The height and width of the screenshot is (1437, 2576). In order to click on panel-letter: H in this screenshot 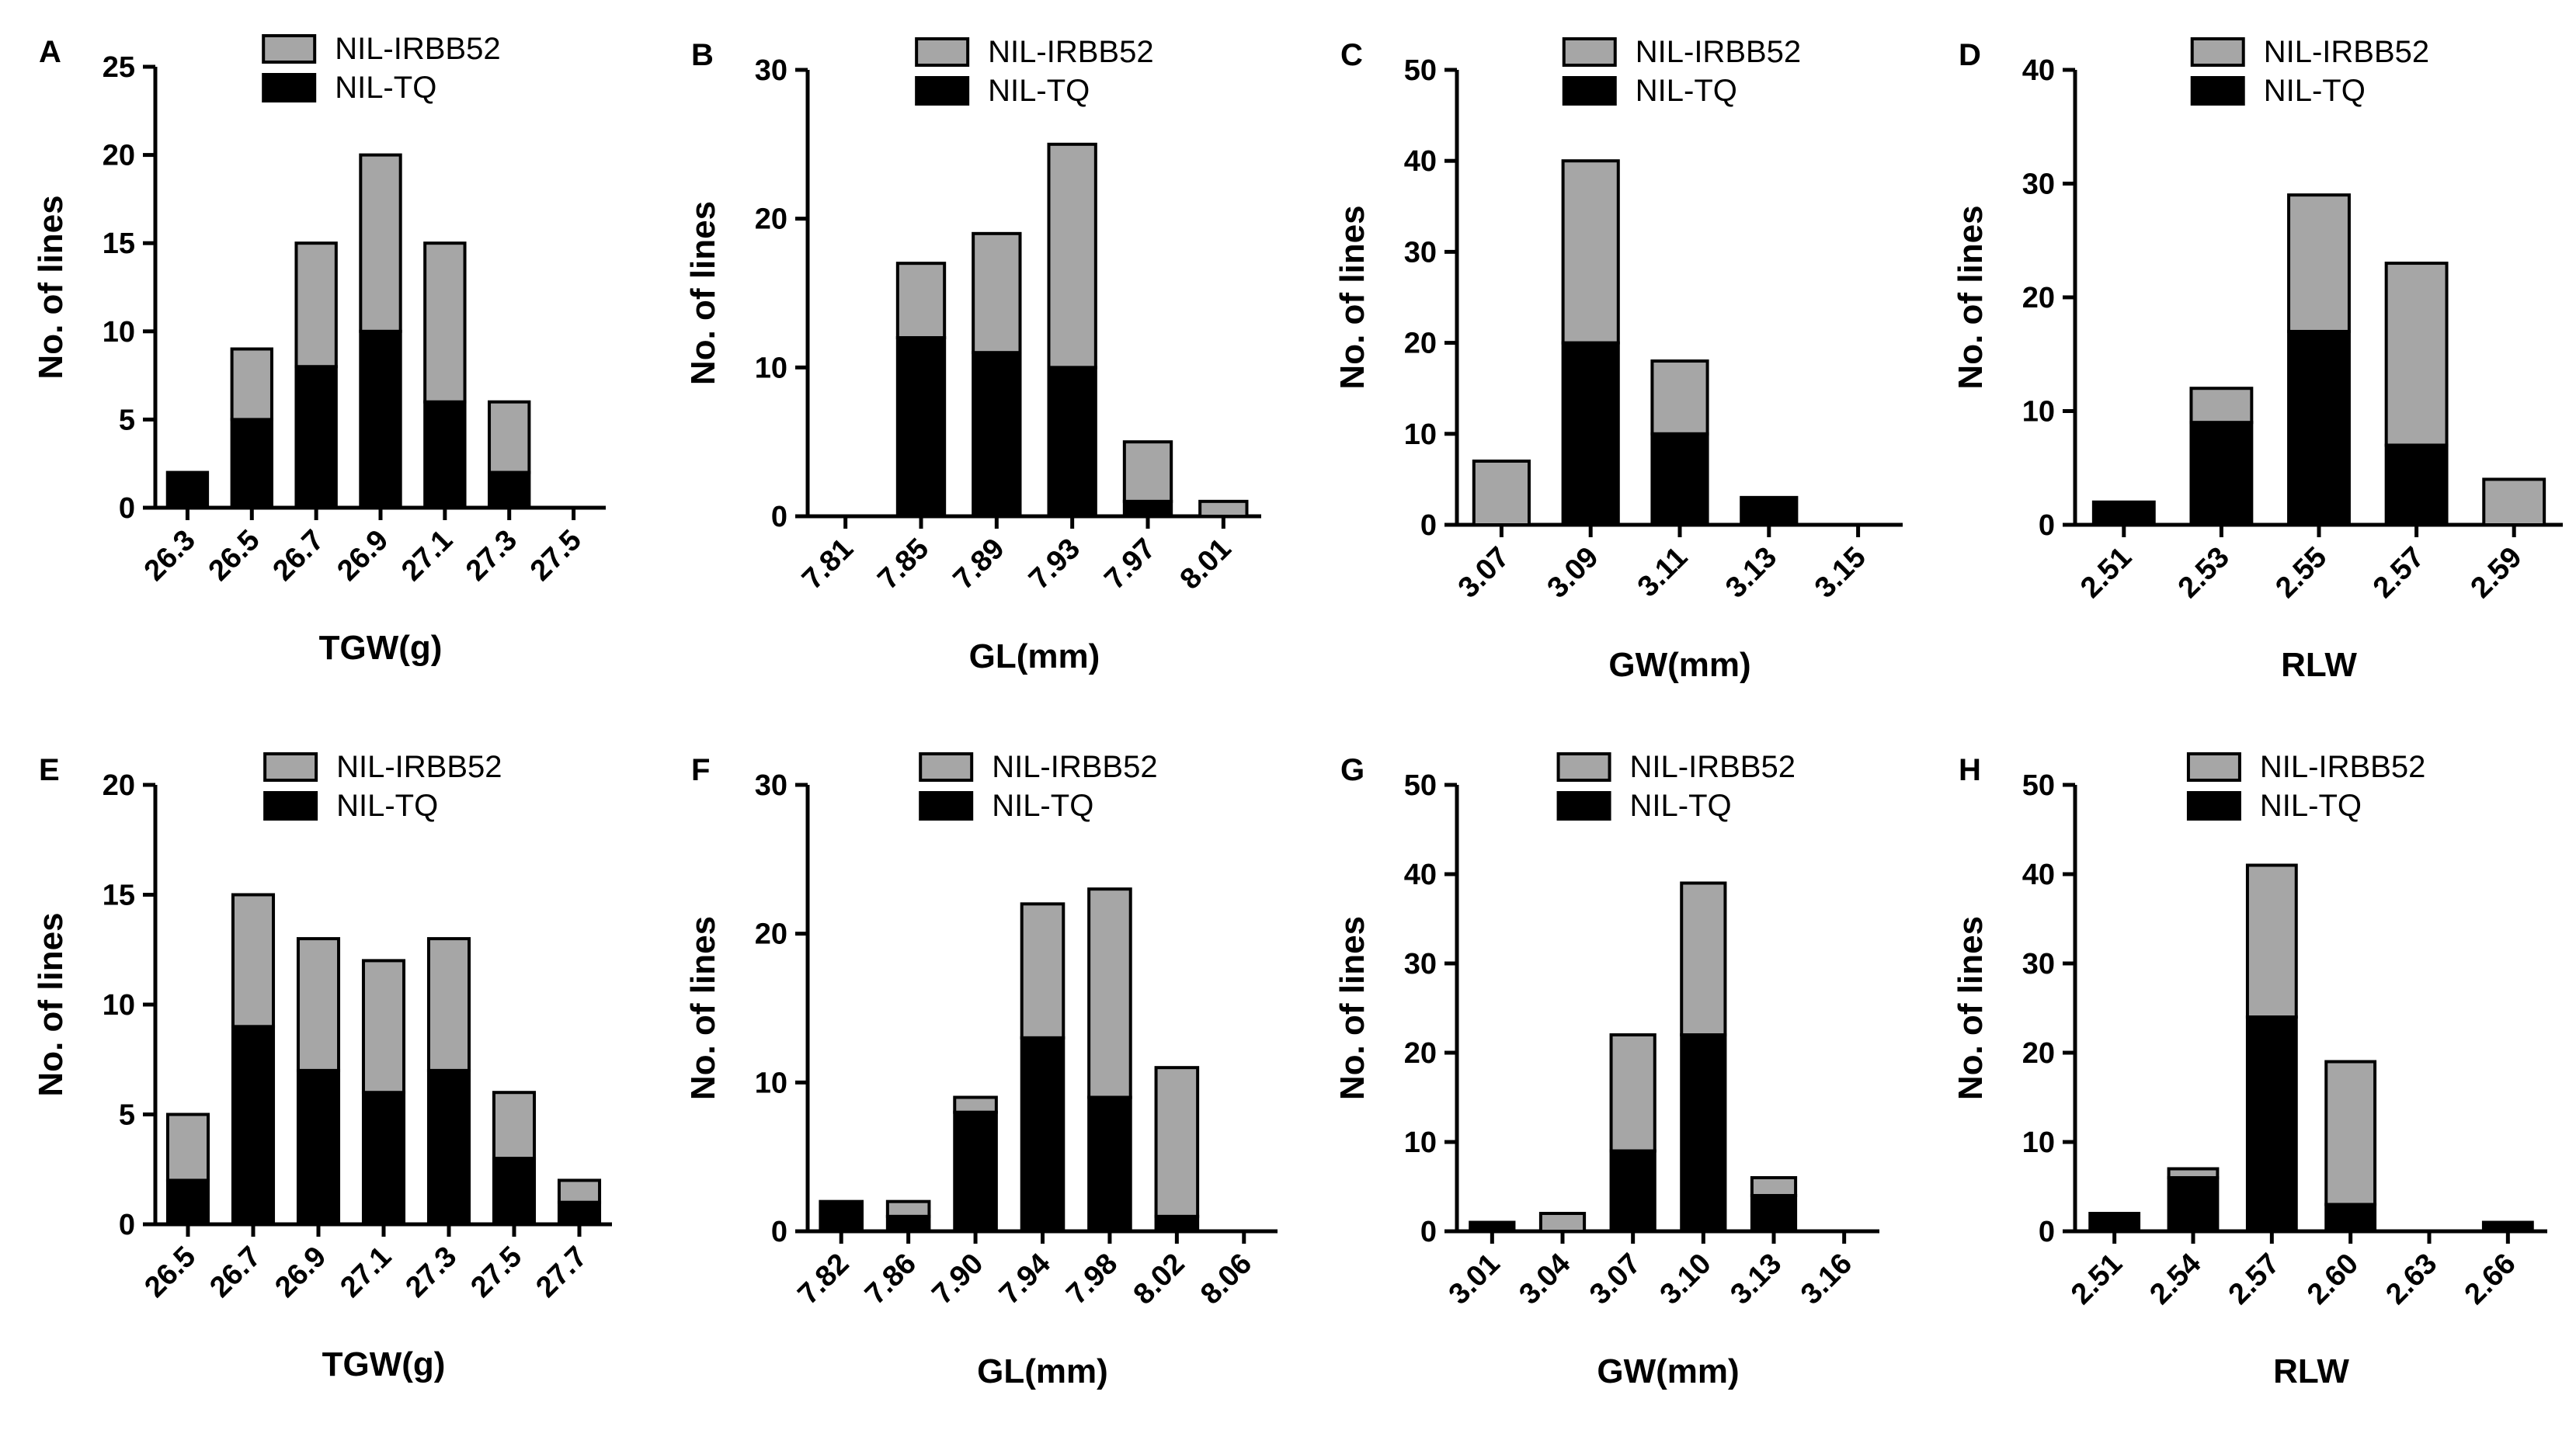, I will do `click(1970, 770)`.